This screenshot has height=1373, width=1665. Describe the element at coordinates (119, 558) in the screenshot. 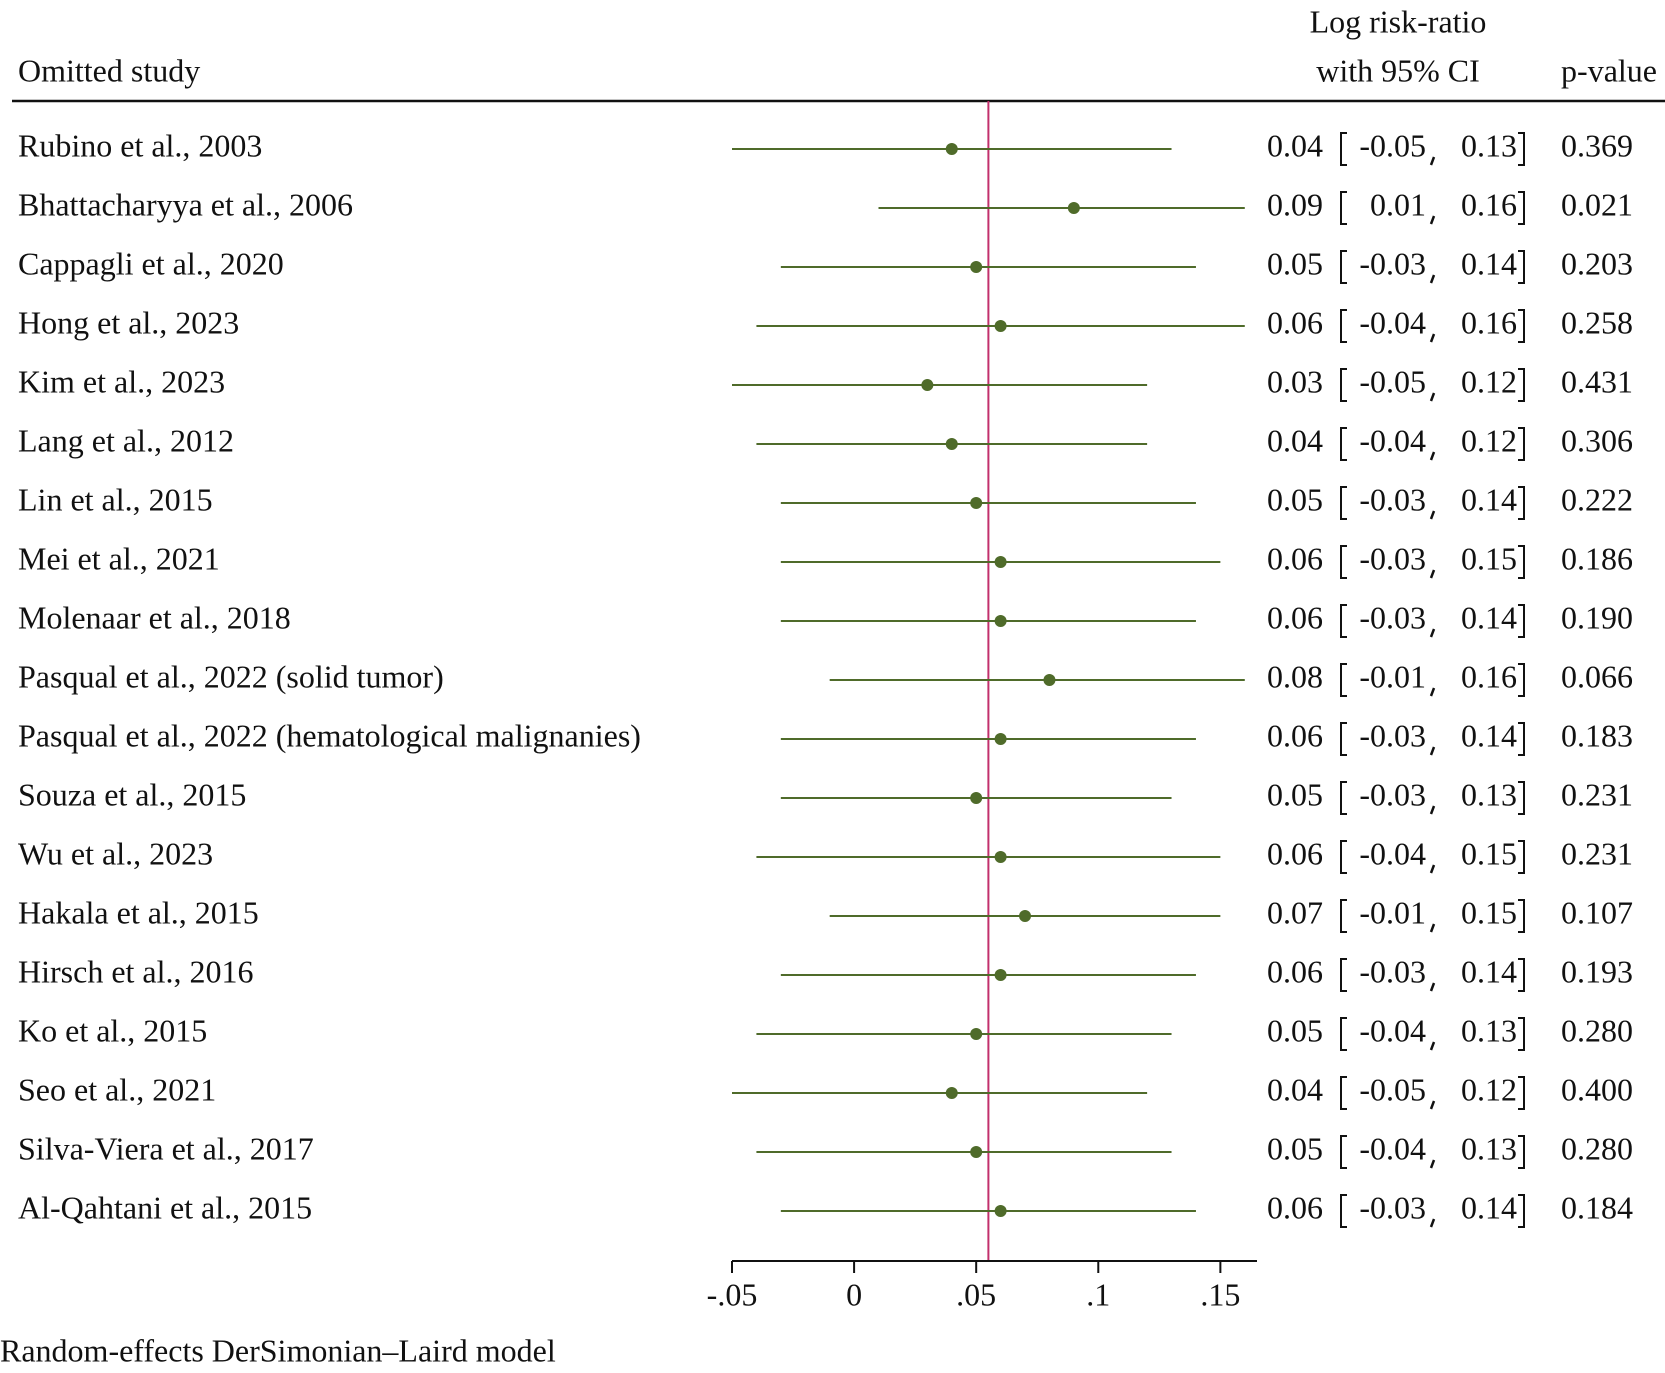

I see `study-label: Mei et al., 2021` at that location.